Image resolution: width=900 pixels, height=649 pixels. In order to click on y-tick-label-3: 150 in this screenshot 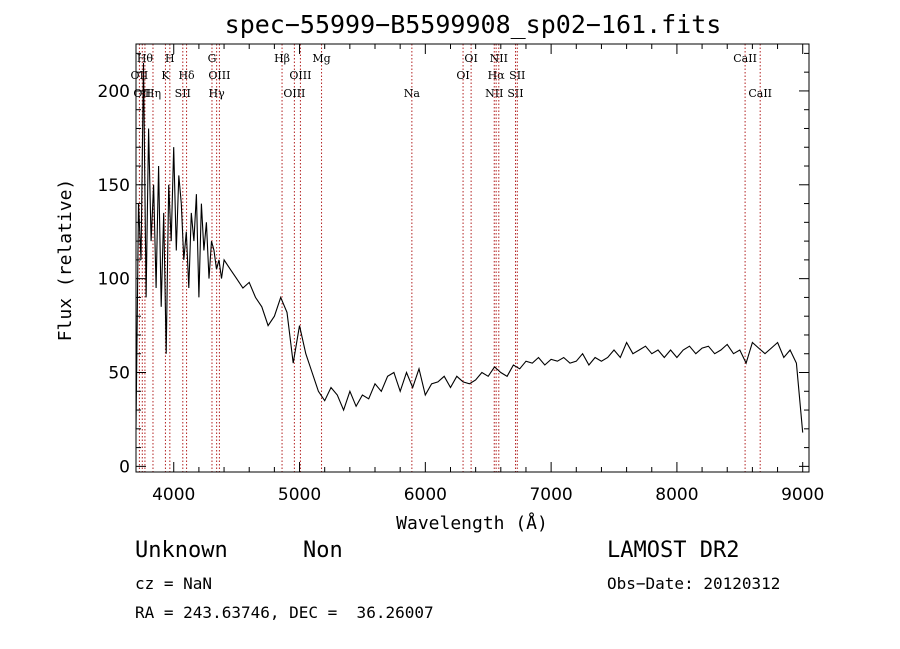, I will do `click(114, 186)`.